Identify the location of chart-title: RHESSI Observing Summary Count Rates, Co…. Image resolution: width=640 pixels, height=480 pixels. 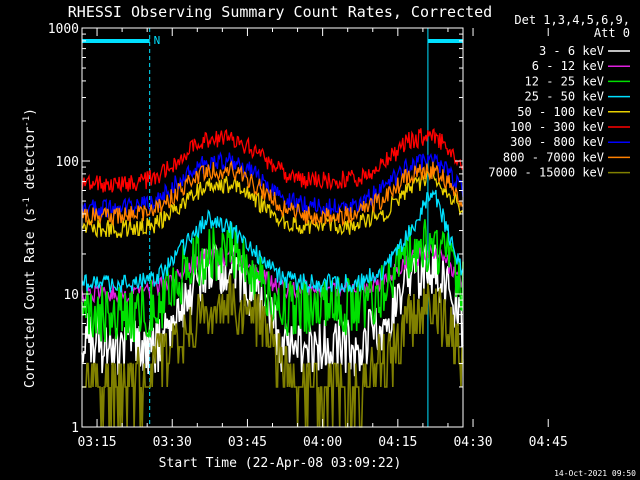
(280, 12).